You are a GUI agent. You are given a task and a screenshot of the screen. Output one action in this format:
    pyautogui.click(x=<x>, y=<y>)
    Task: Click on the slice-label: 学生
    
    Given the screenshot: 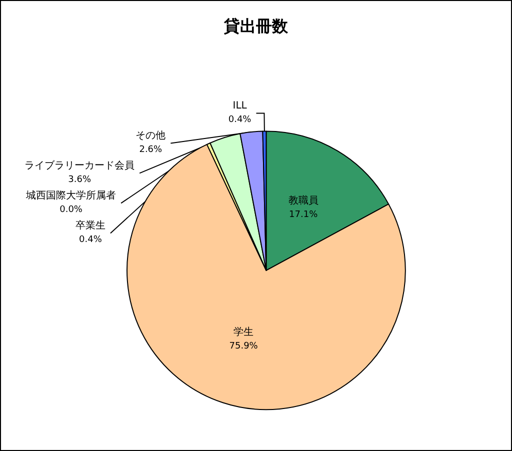 What is the action you would take?
    pyautogui.click(x=244, y=332)
    